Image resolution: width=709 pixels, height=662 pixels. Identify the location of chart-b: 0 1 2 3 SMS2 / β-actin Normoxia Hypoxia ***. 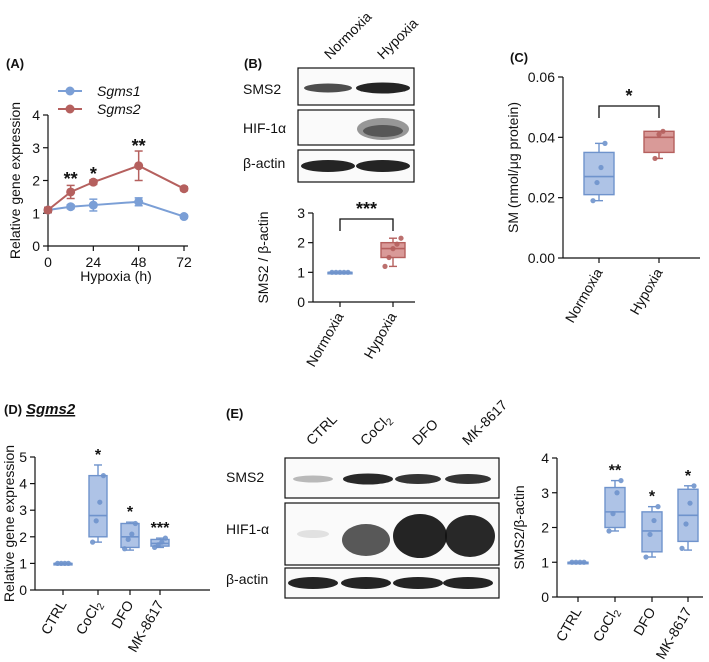
(335, 284).